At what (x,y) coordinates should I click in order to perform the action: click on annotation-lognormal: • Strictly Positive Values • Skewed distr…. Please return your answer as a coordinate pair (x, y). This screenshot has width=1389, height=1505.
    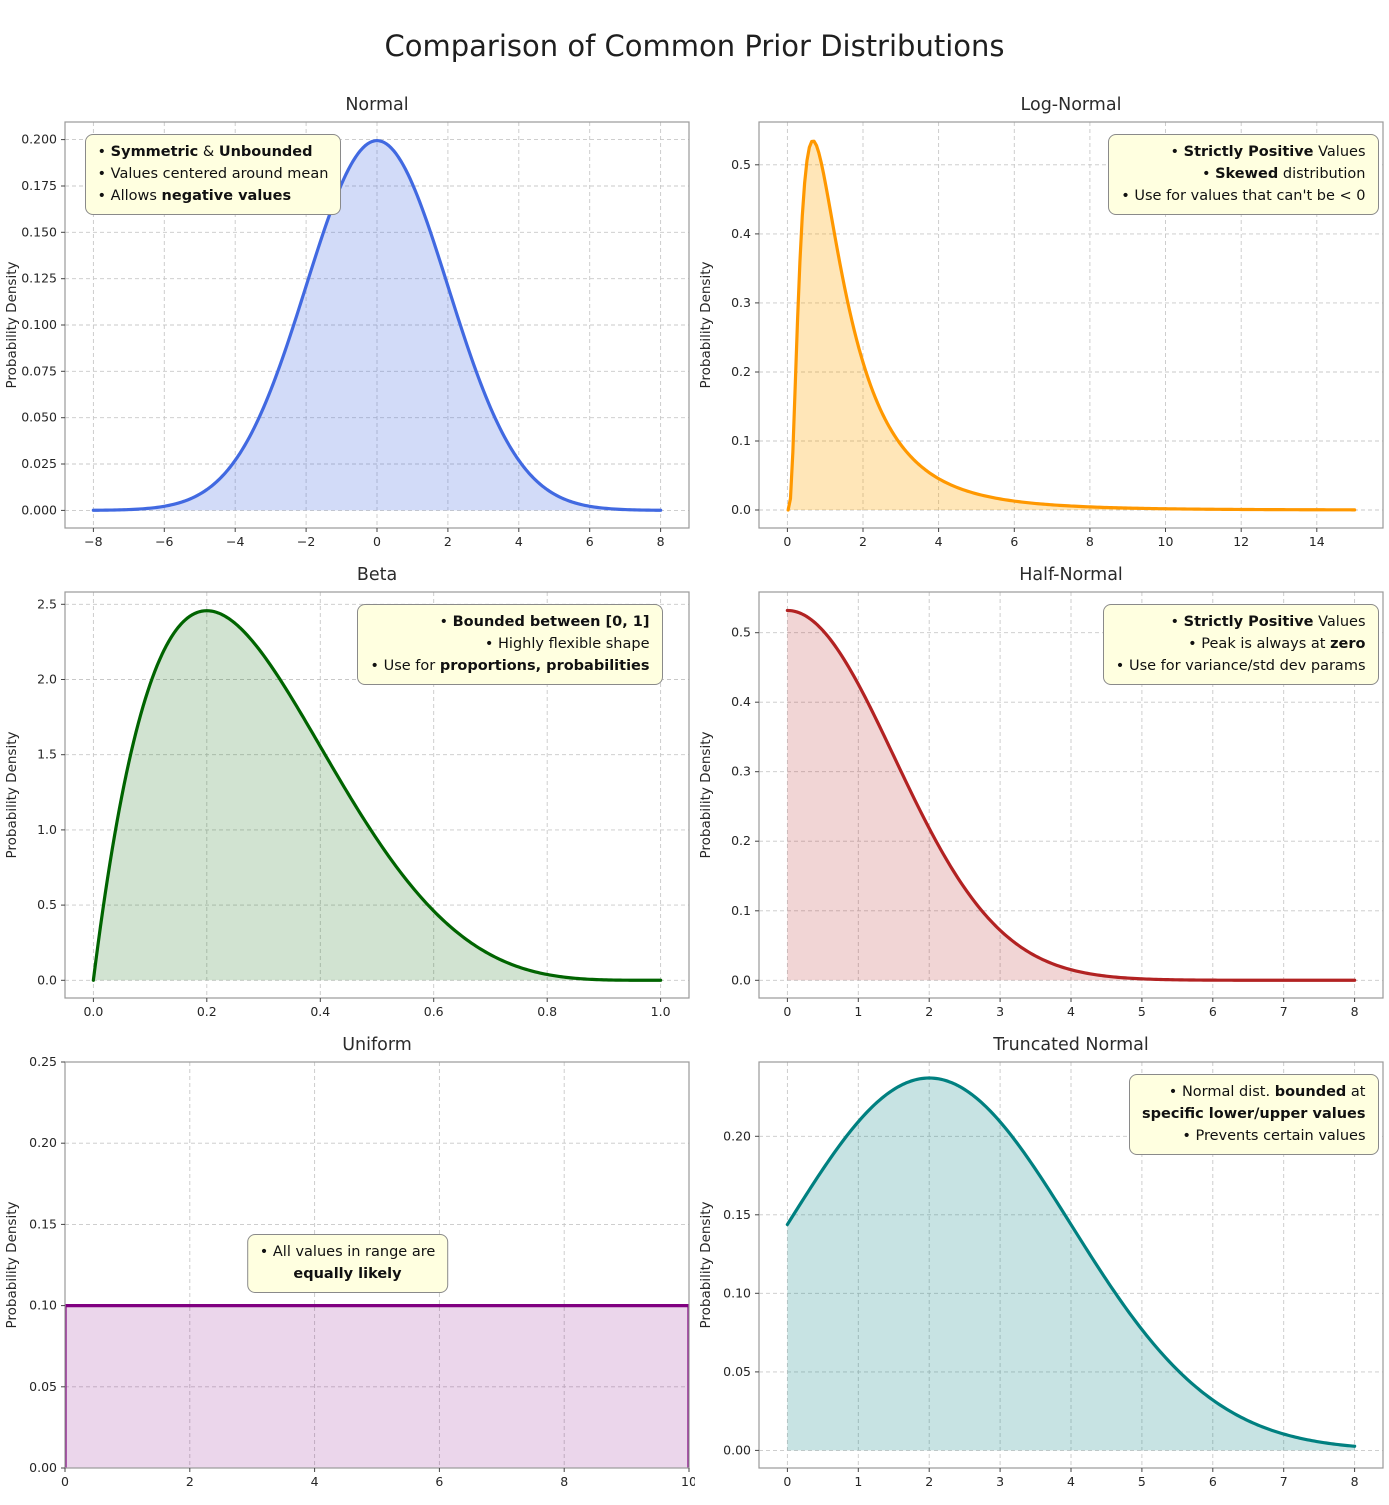
    Looking at the image, I should click on (1243, 175).